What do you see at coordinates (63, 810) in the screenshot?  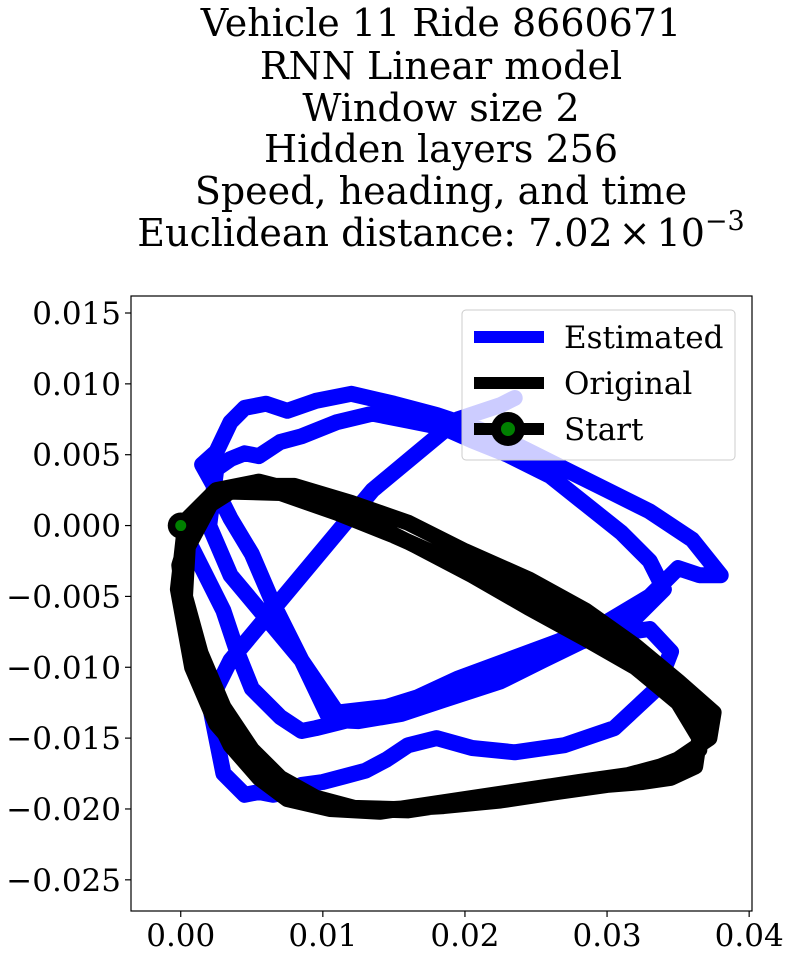 I see `y-tick-label: −0.020` at bounding box center [63, 810].